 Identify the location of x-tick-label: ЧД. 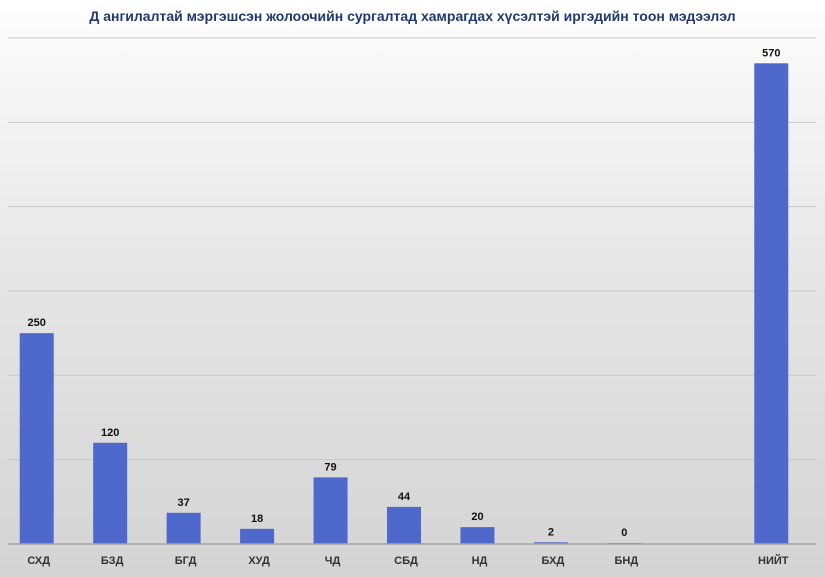
(333, 561).